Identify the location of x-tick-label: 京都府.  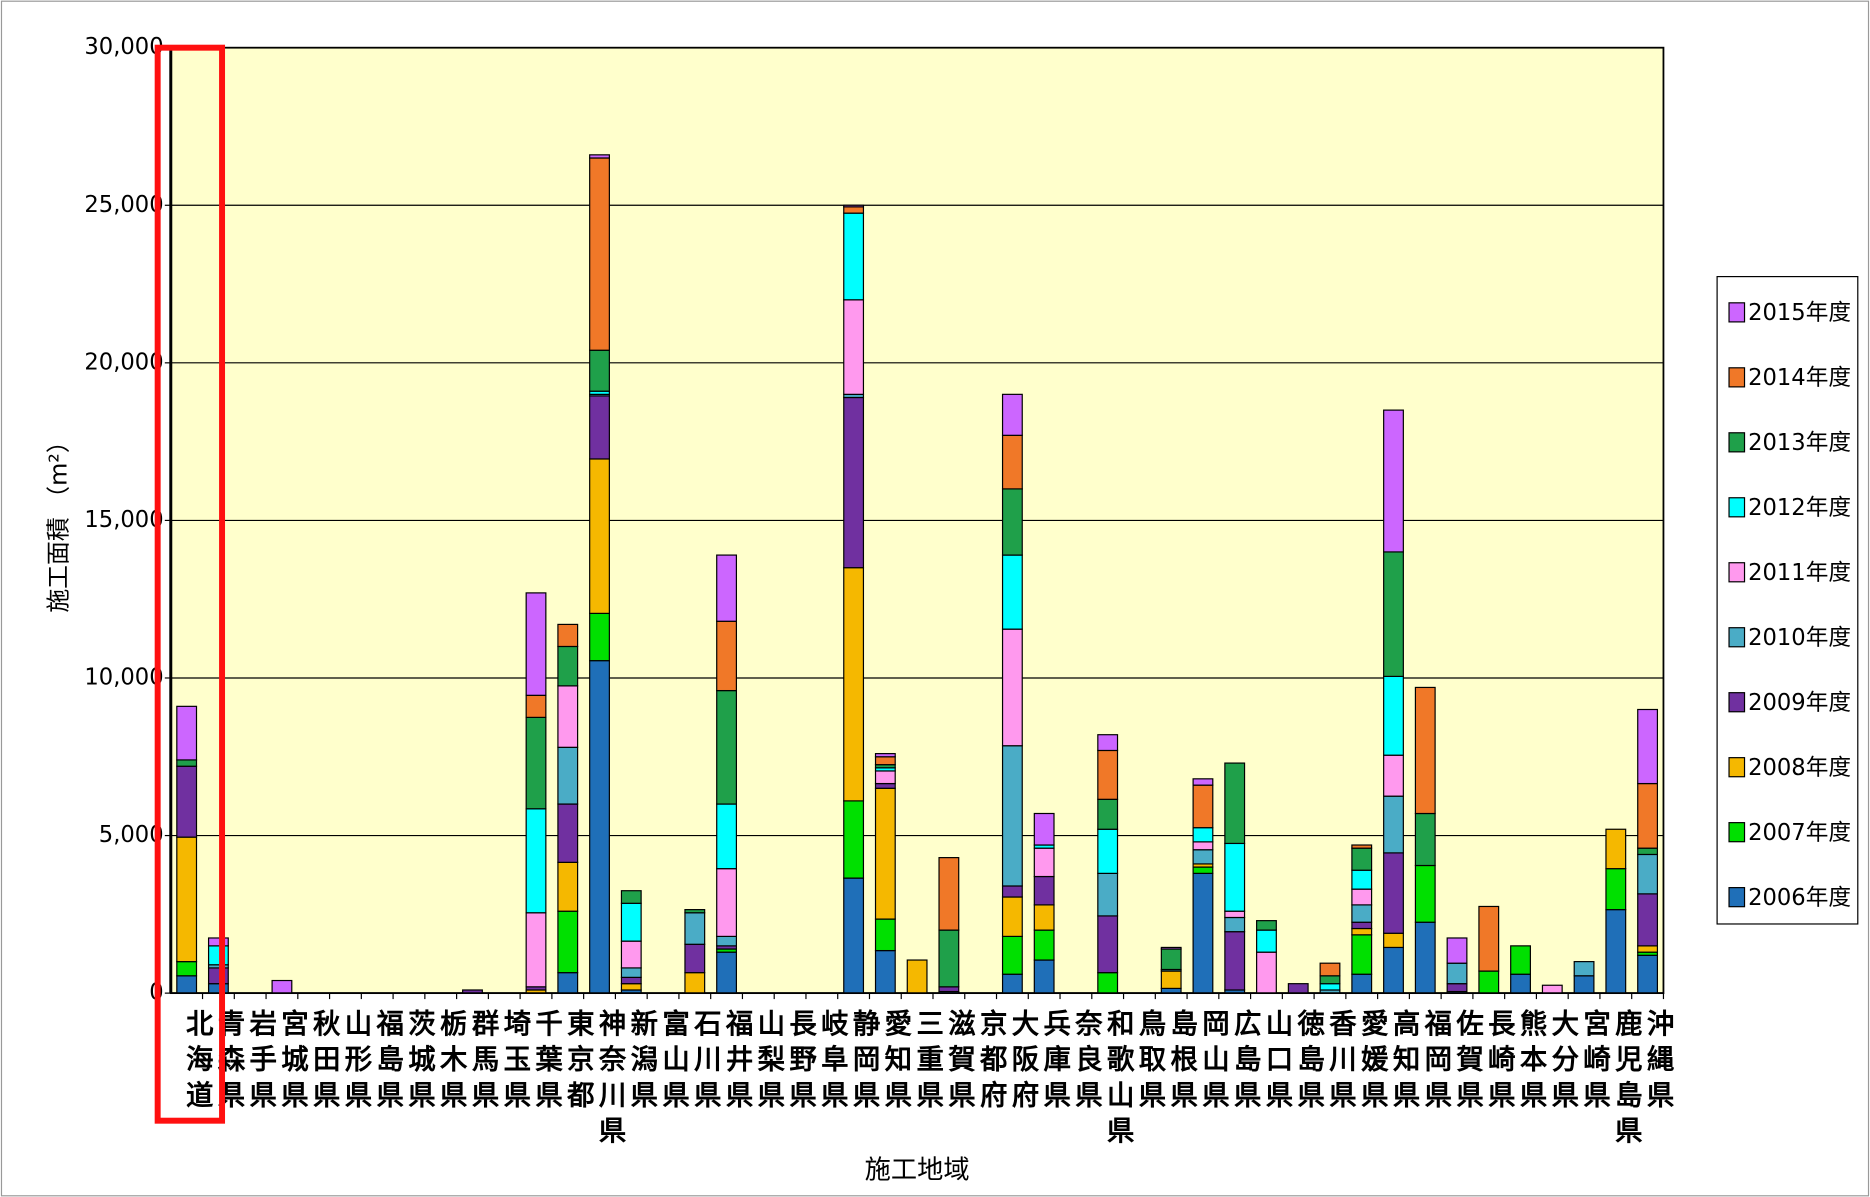
(992, 1062).